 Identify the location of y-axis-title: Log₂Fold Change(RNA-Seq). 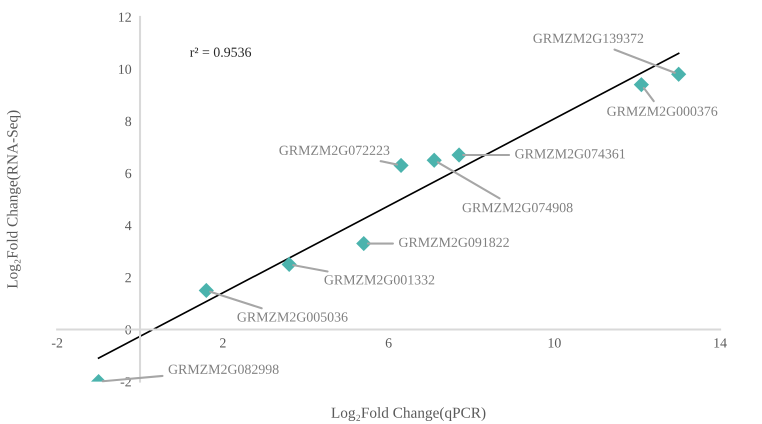
(13, 199).